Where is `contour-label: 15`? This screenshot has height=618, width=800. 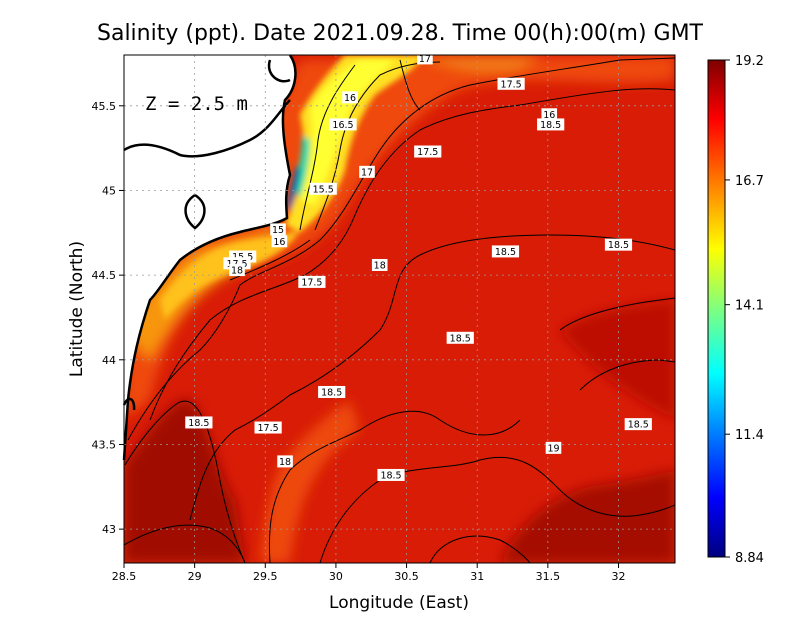
contour-label: 15 is located at coordinates (278, 229).